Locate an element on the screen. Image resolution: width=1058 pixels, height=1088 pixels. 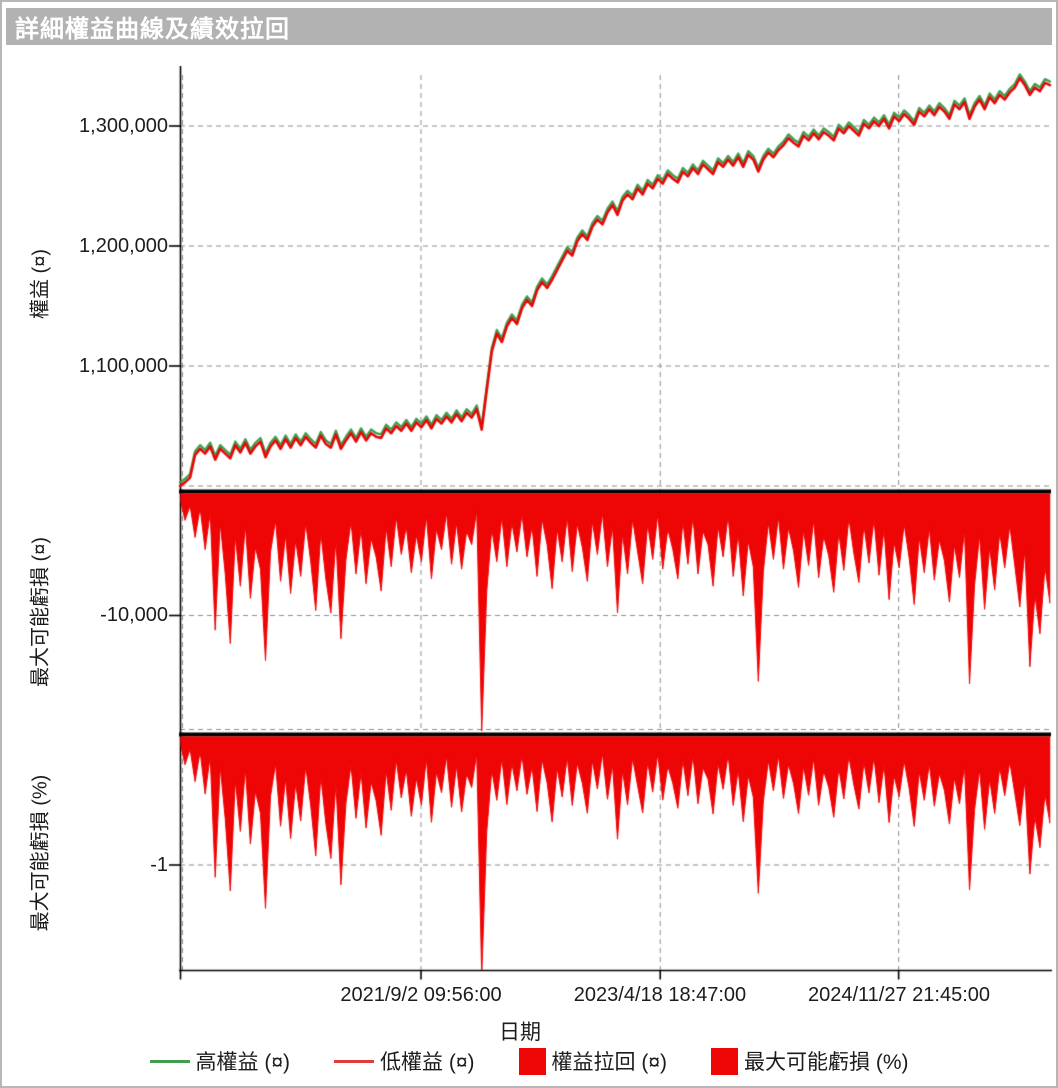
legend-label: 最大可能虧損 (%) is located at coordinates (826, 1062).